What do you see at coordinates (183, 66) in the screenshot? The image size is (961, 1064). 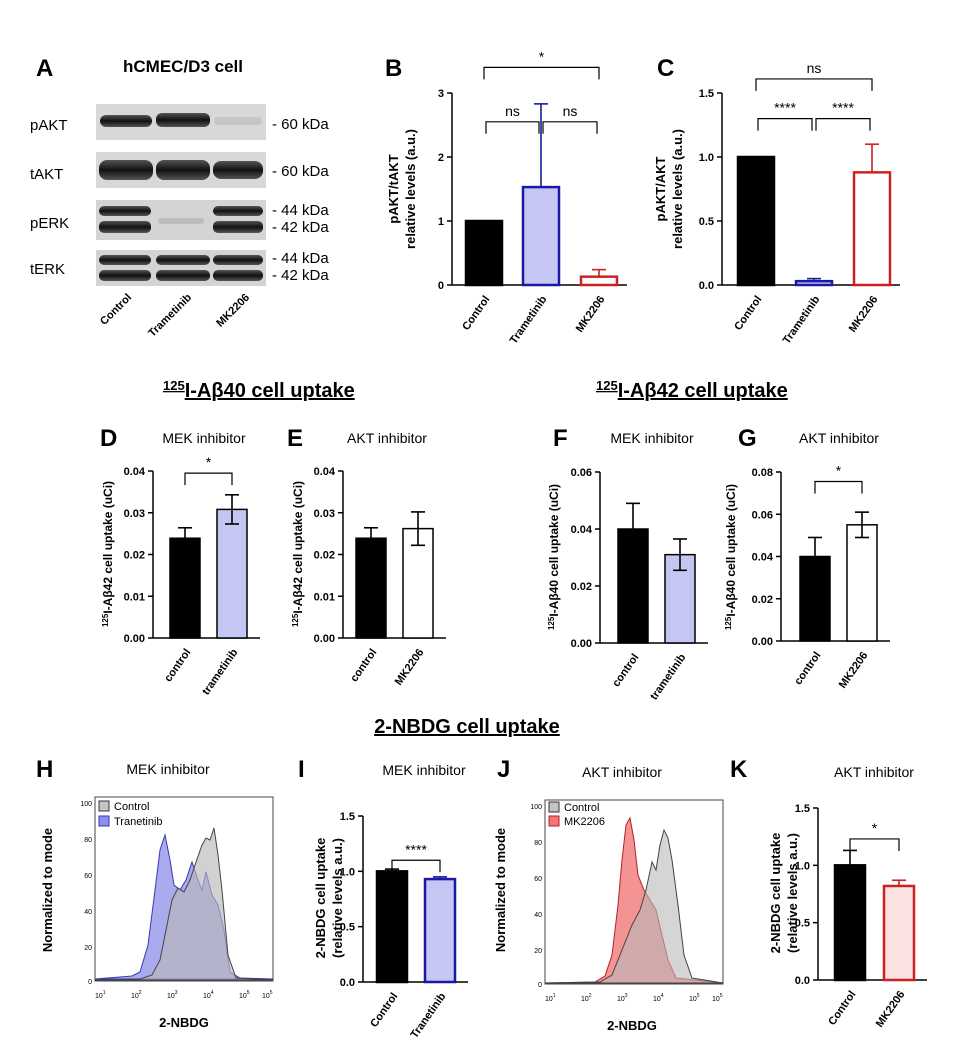 I see `blot-title: hCMEC/D3 cell` at bounding box center [183, 66].